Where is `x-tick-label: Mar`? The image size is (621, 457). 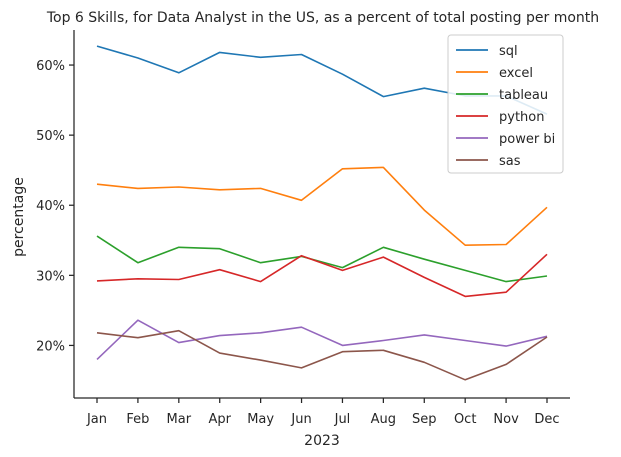 x-tick-label: Mar is located at coordinates (179, 419).